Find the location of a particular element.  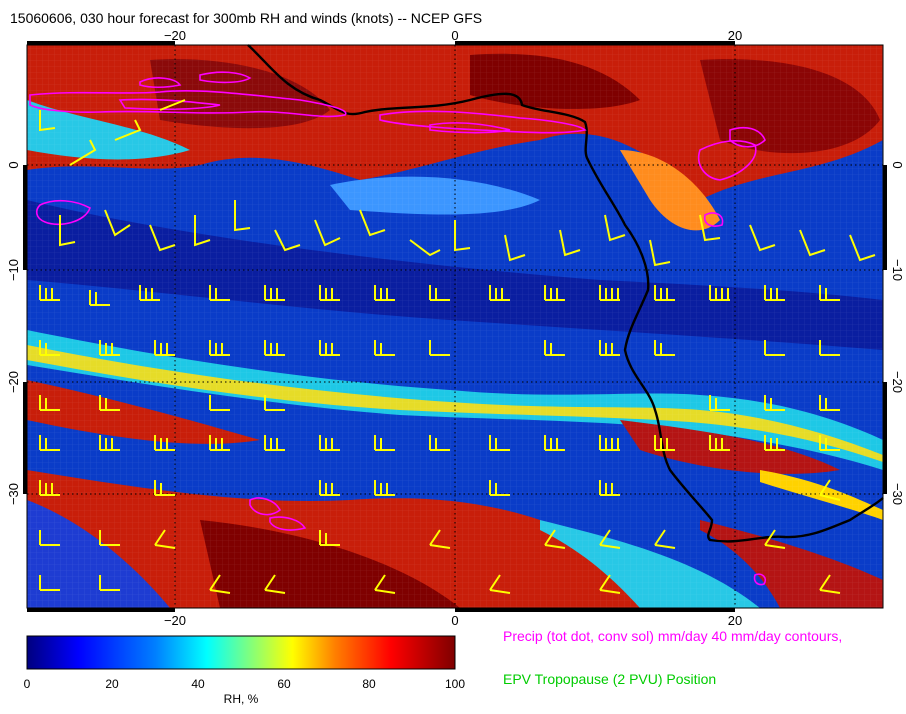

left-lat-label-3: −20 is located at coordinates (13, 382).